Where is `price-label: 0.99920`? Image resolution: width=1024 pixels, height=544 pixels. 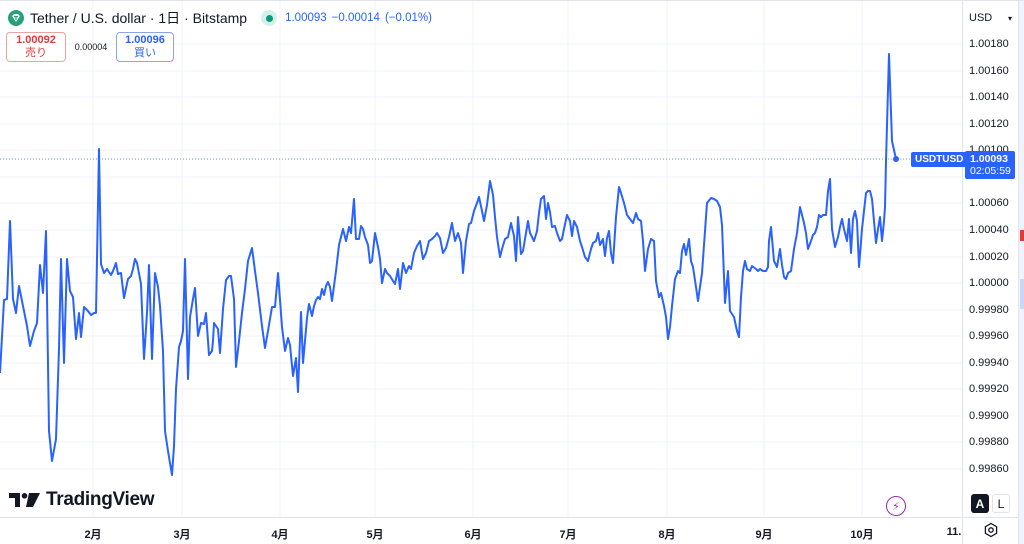
price-label: 0.99920 is located at coordinates (989, 389).